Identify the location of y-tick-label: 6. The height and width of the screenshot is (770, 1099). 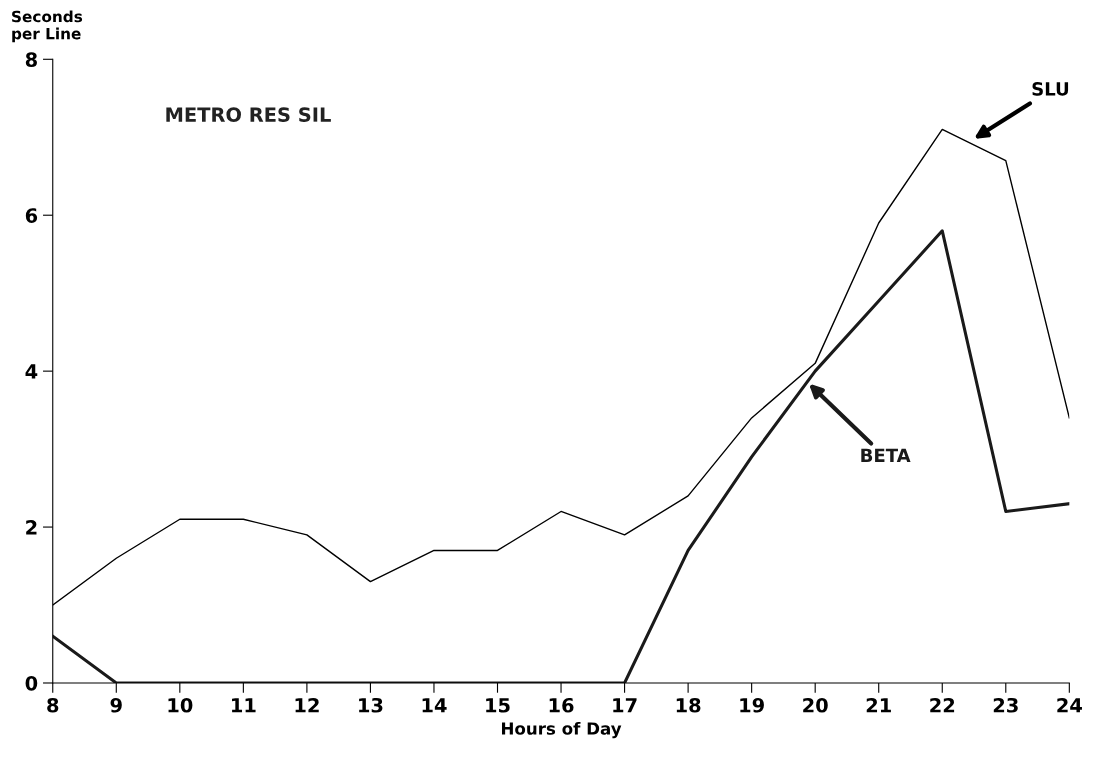
(31, 215).